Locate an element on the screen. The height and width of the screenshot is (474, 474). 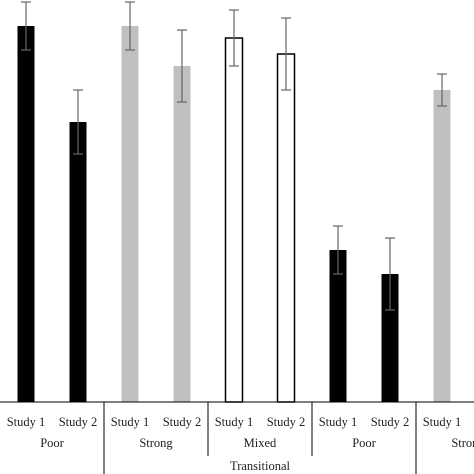
tick-label-9: Study 1 is located at coordinates (442, 422).